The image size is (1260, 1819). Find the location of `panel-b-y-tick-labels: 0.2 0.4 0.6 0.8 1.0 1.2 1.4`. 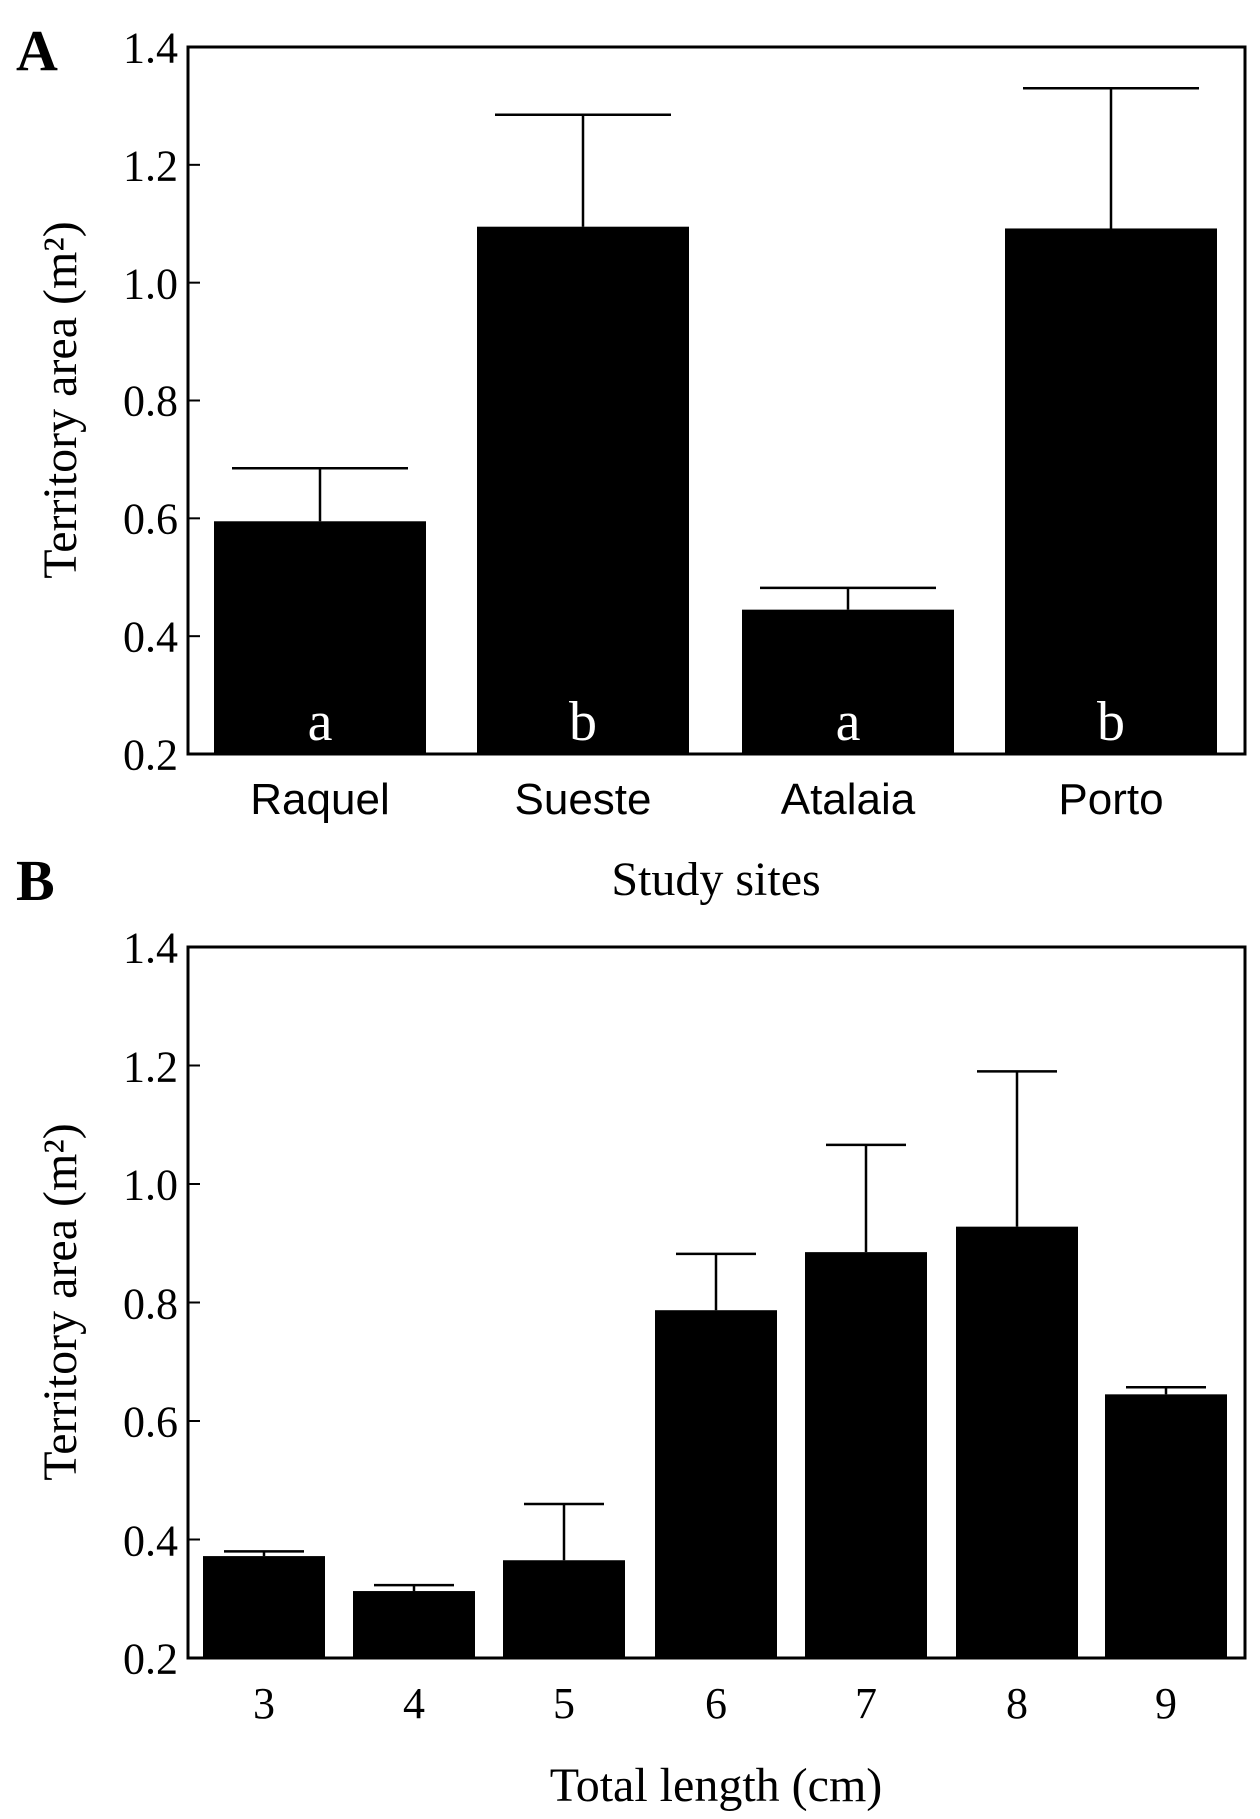

panel-b-y-tick-labels: 0.2 0.4 0.6 0.8 1.0 1.2 1.4 is located at coordinates (150, 1303).